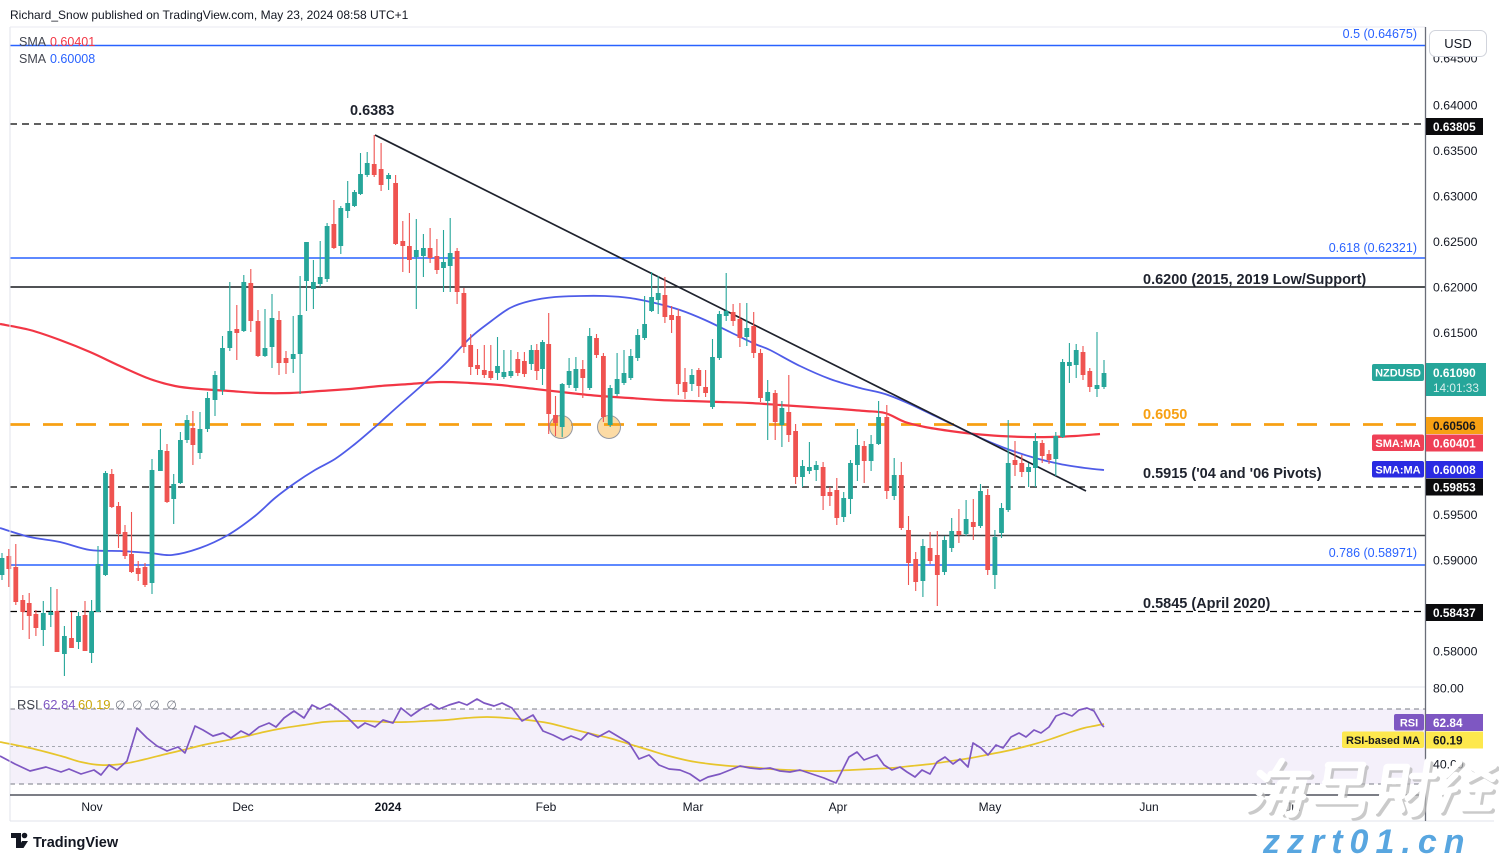  I want to click on svg-text: RSI-based MA, so click(1383, 741).